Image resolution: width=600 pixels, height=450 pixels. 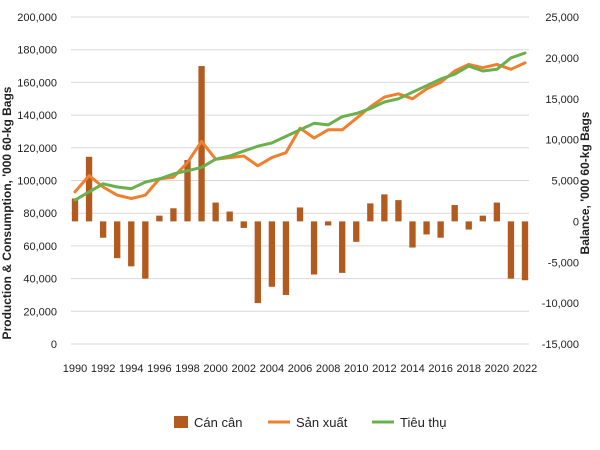 What do you see at coordinates (187, 369) in the screenshot?
I see `x-tick-label: 1998` at bounding box center [187, 369].